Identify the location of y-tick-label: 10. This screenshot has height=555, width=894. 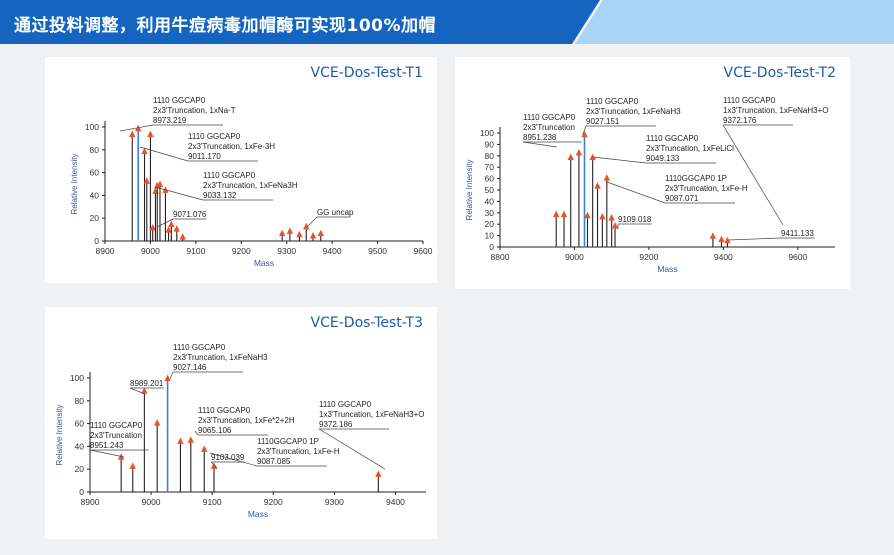
(490, 236).